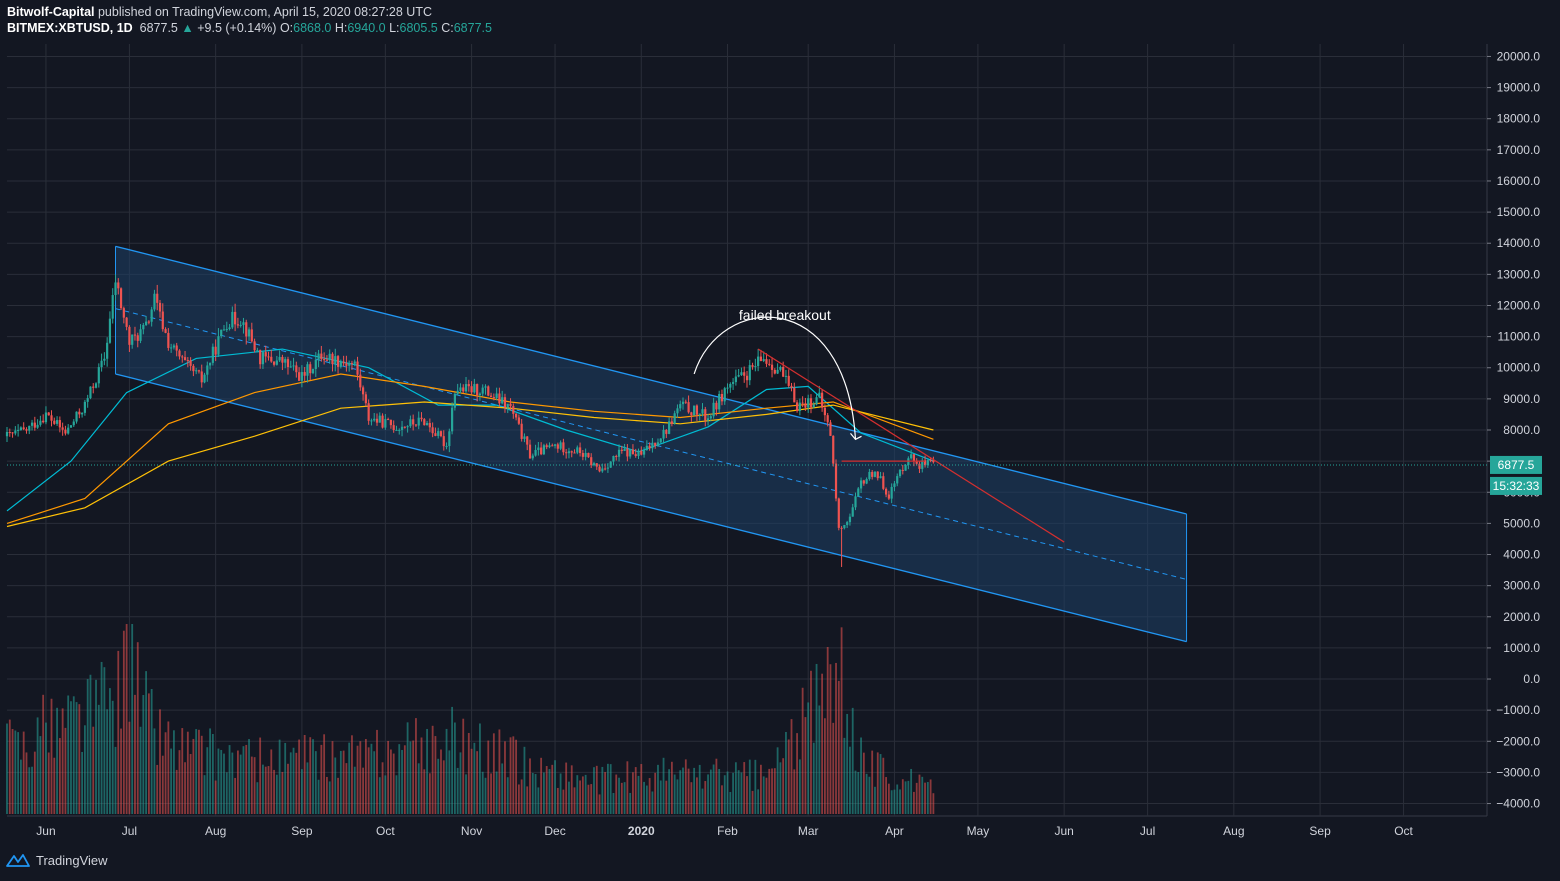 This screenshot has width=1560, height=881. What do you see at coordinates (1521, 523) in the screenshot?
I see `y-tick-label: 5000.0` at bounding box center [1521, 523].